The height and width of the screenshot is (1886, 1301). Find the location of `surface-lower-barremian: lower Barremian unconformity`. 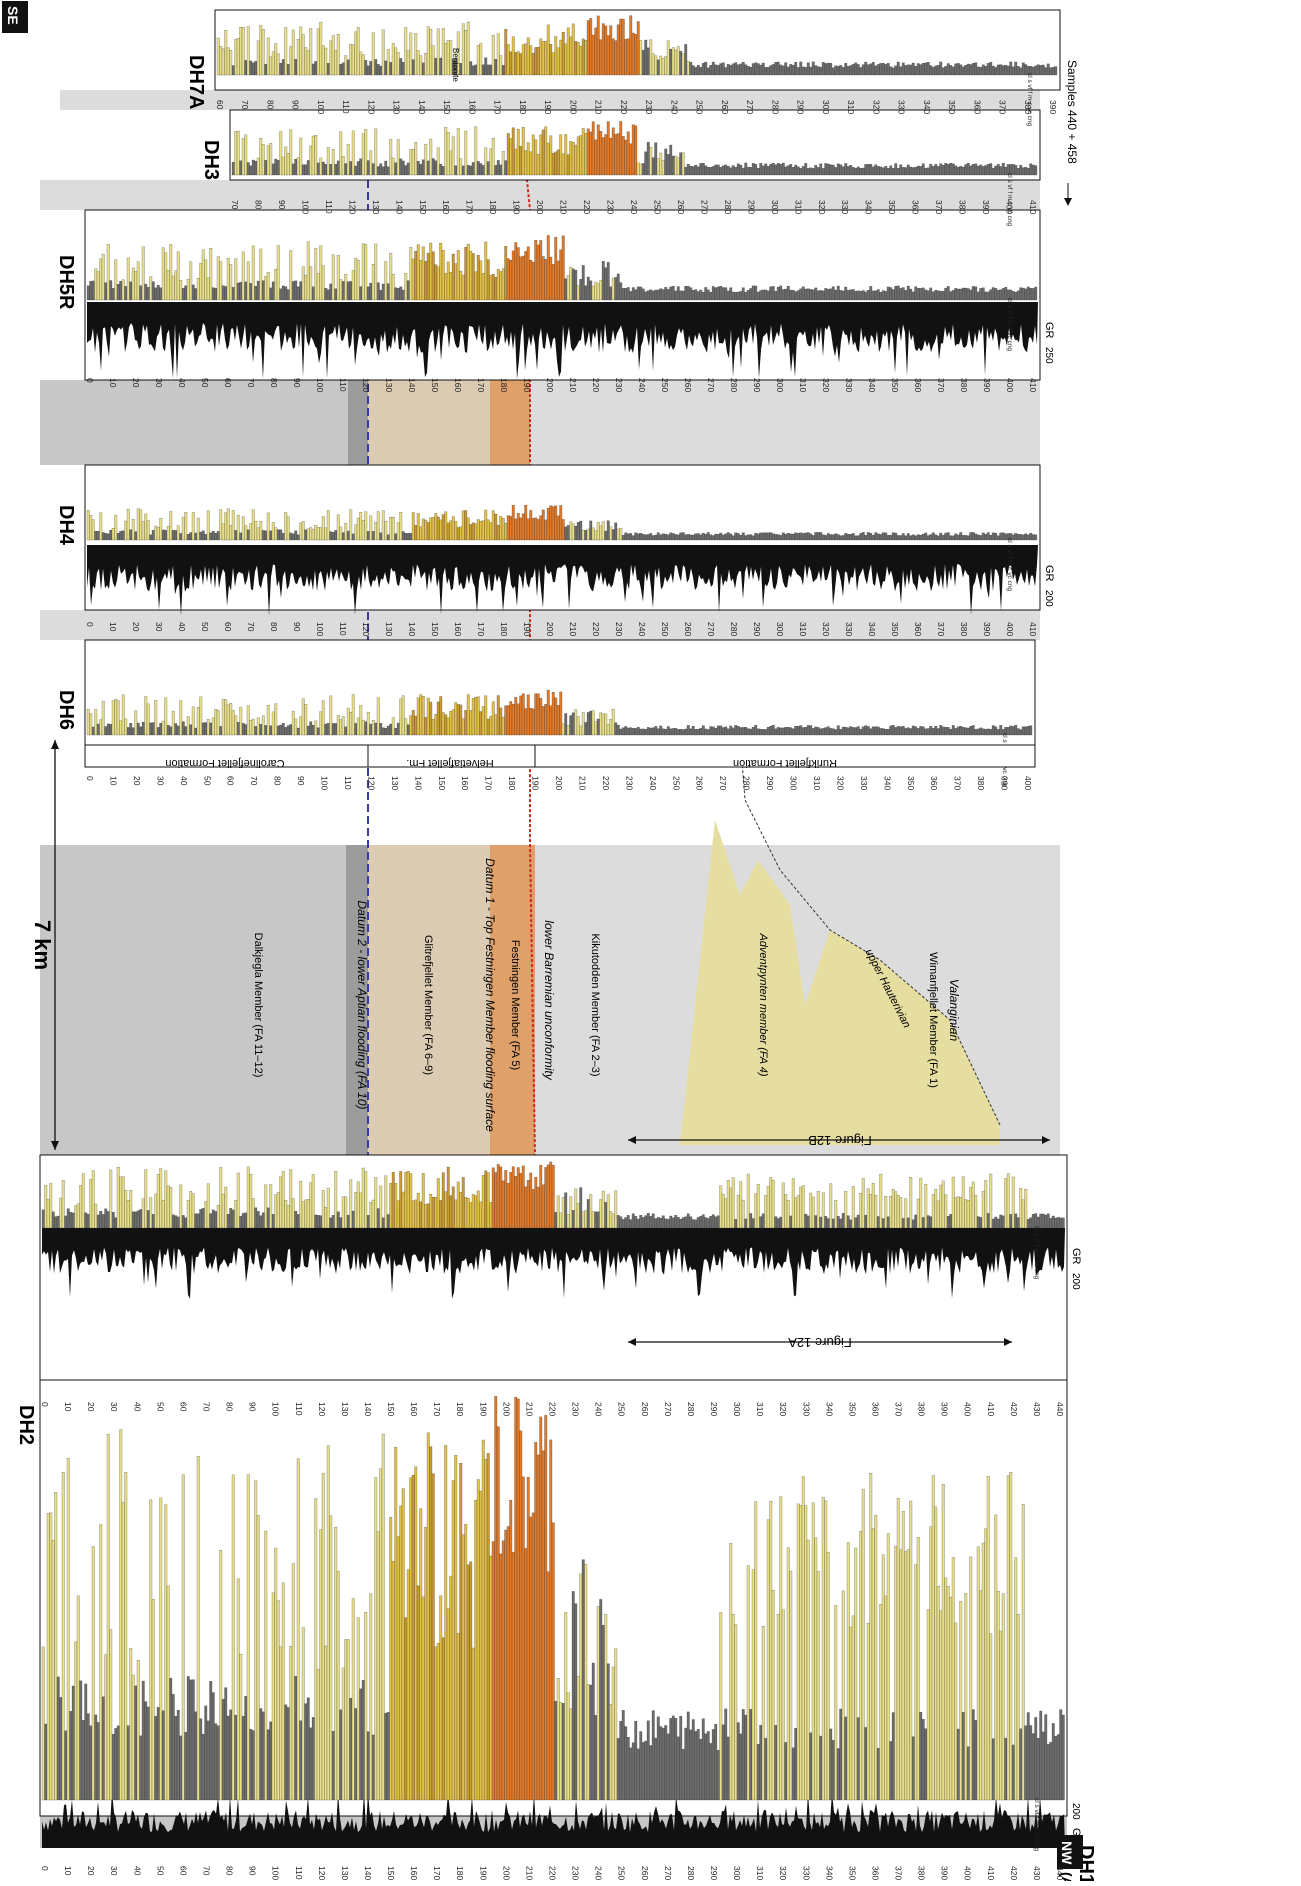

surface-lower-barremian: lower Barremian unconformity is located at coordinates (549, 1000).